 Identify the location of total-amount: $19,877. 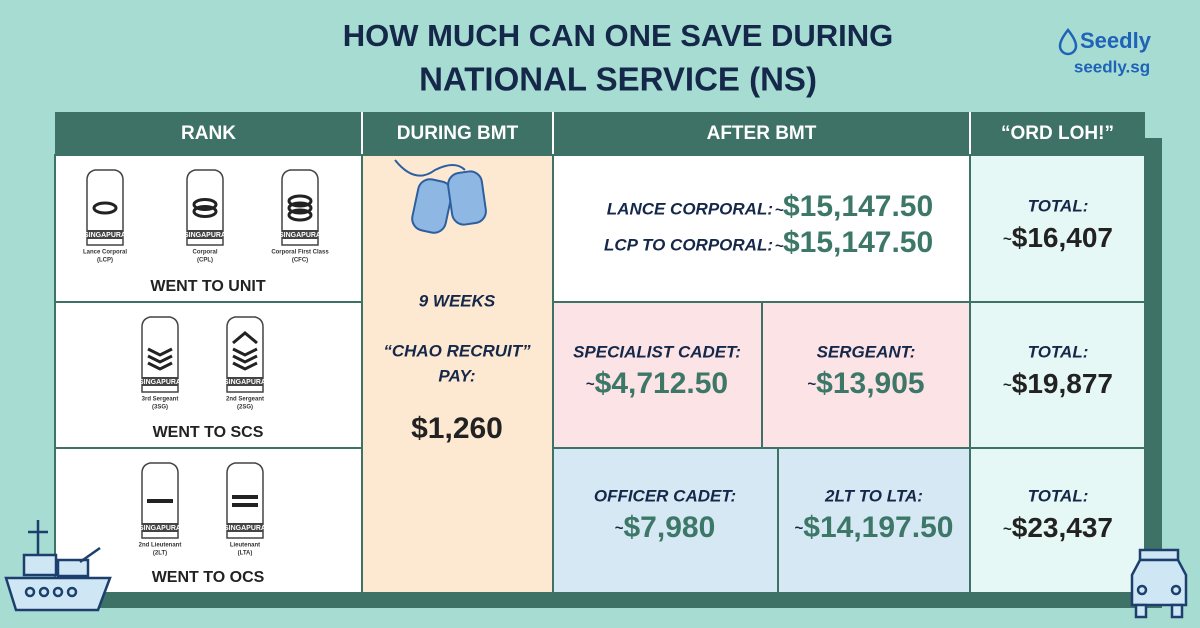
(1062, 383).